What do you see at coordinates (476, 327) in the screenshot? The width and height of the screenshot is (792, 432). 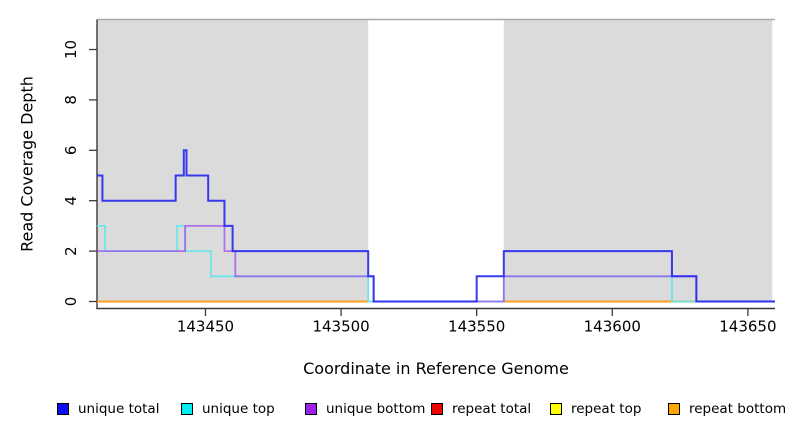 I see `x-tick-label: 143550` at bounding box center [476, 327].